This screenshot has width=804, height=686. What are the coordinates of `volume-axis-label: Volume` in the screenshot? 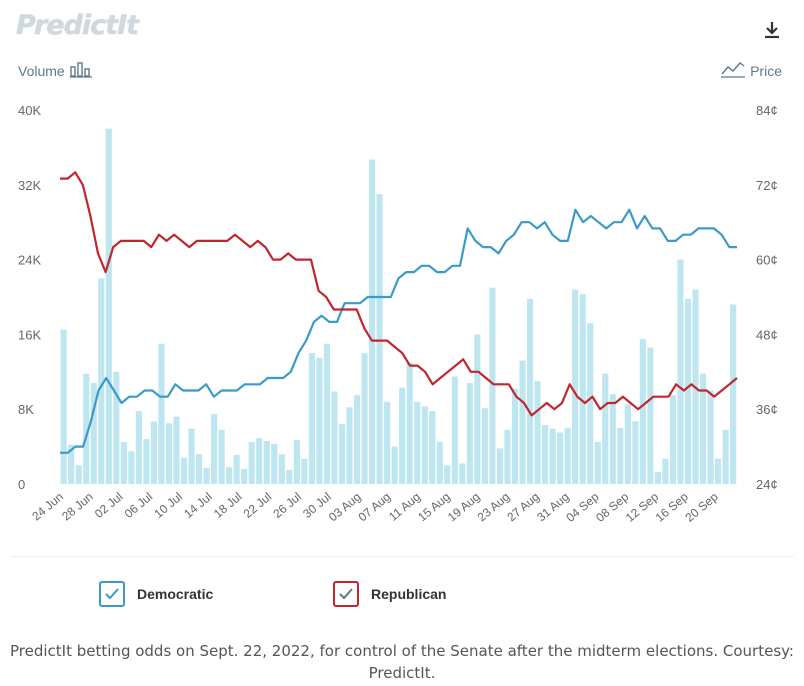 It's located at (55, 70).